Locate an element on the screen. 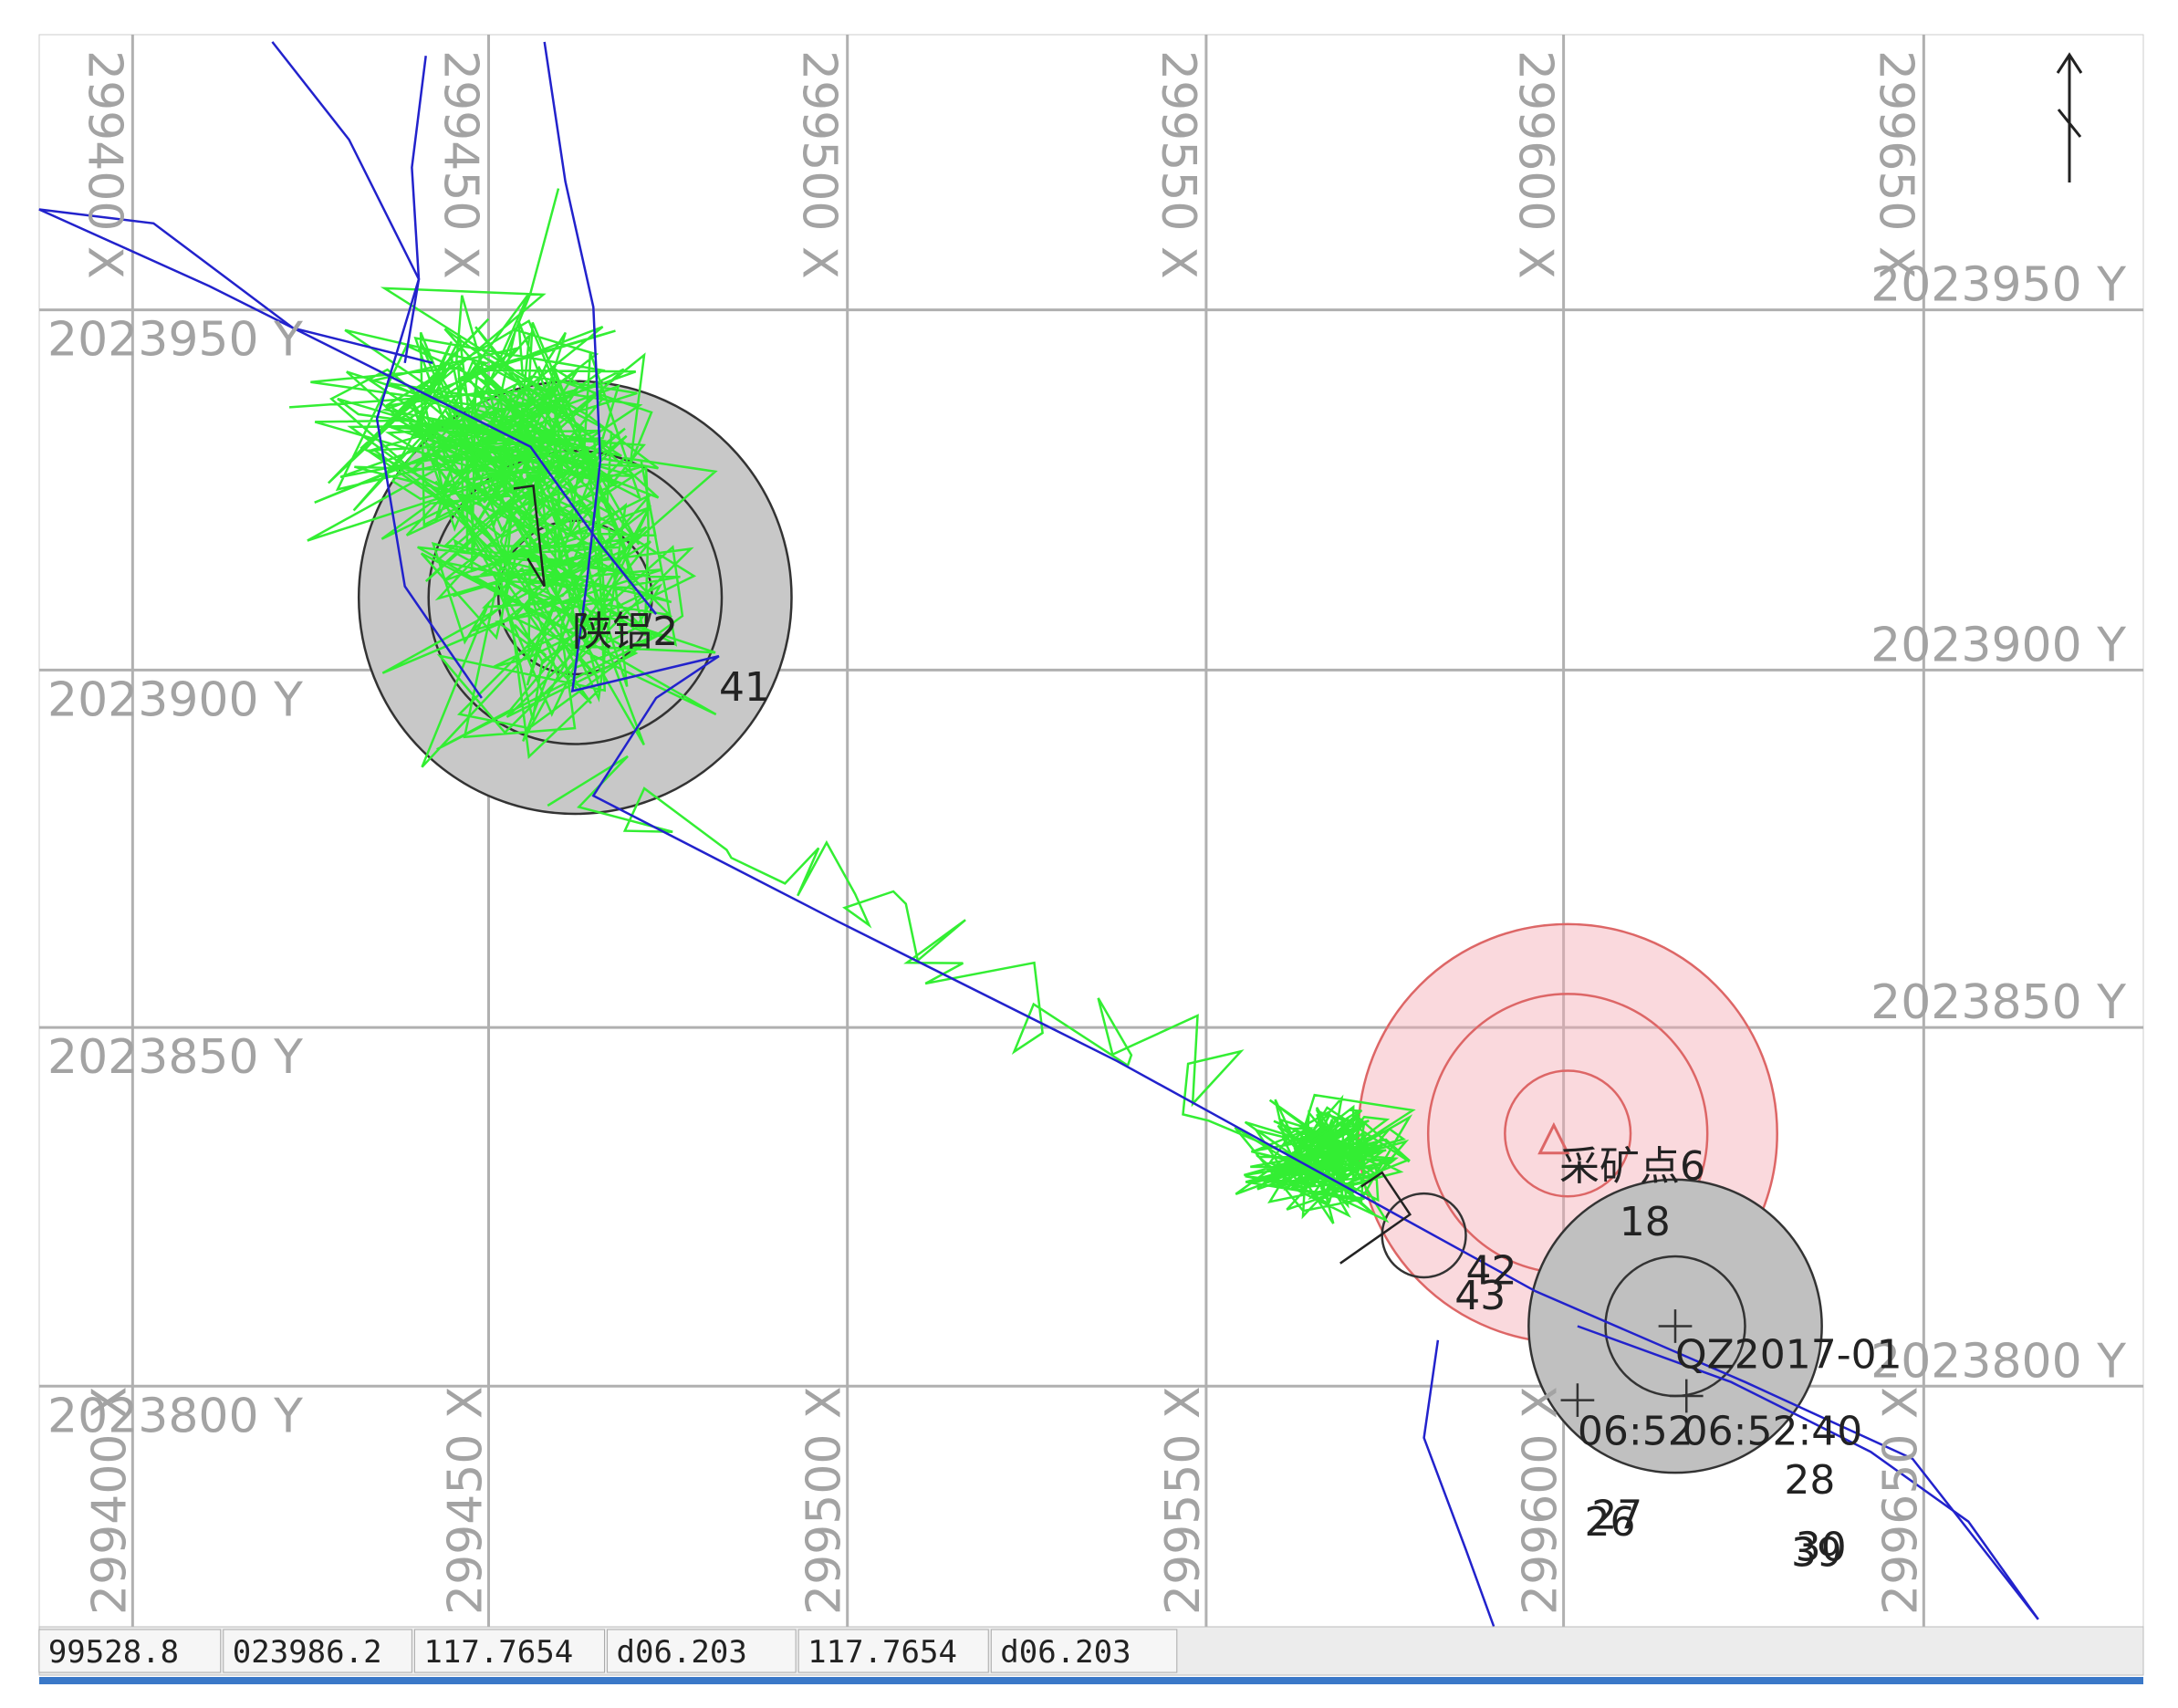 The image size is (2178, 1708). point-label: 43 is located at coordinates (1480, 1296).